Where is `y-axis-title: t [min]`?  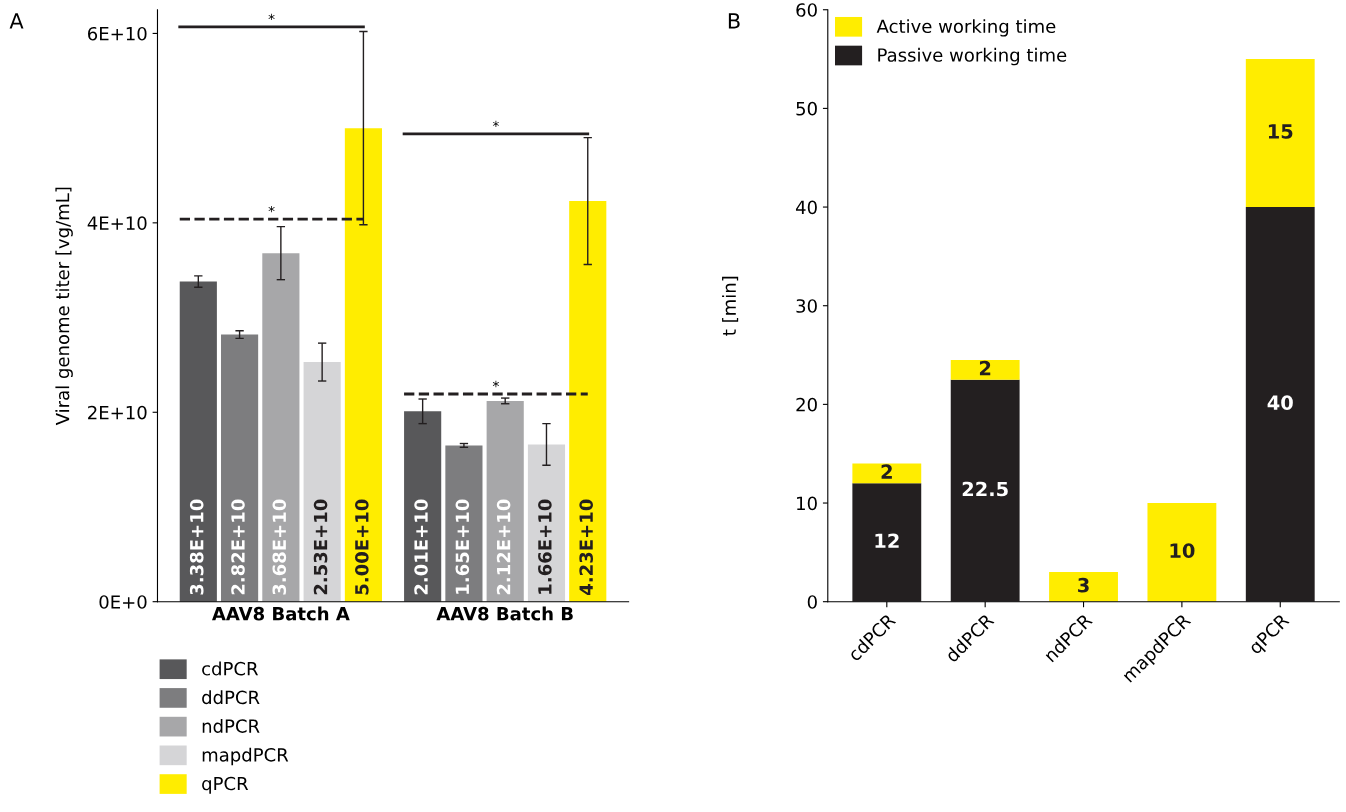 y-axis-title: t [min] is located at coordinates (730, 306).